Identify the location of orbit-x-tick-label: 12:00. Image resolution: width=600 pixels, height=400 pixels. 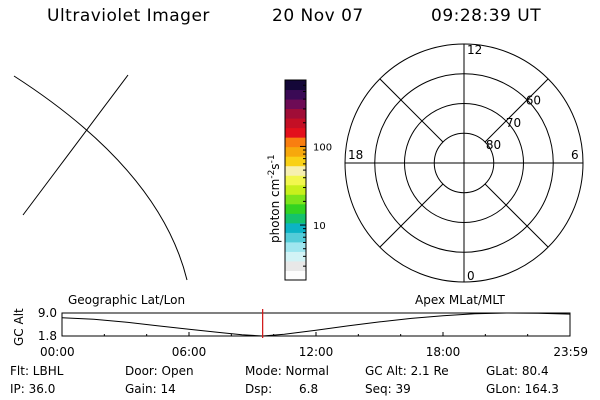
(316, 352).